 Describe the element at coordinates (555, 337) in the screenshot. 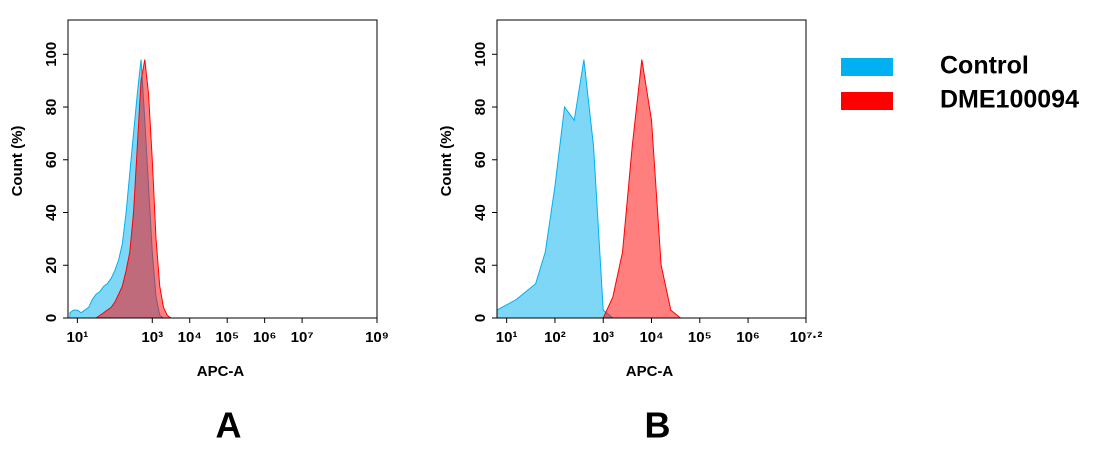

I see `x-tick-label: 10²` at that location.